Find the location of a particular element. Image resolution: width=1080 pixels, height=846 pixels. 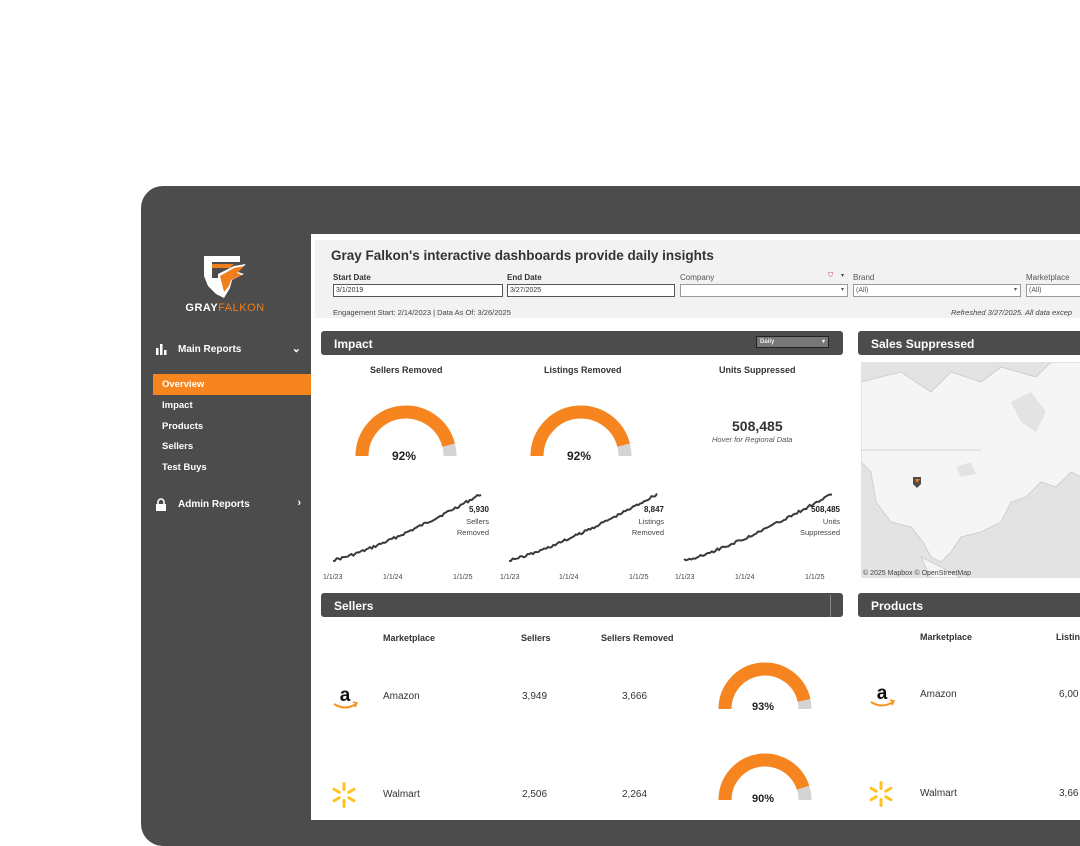

seller-count: 3,949 is located at coordinates (535, 696).